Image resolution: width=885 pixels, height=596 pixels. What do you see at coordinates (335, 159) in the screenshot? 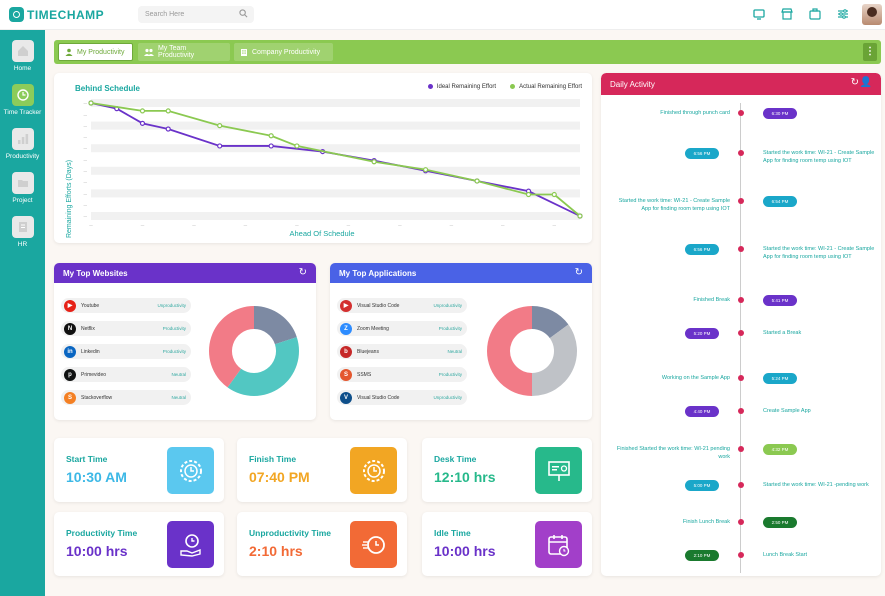
I see `series-line-ideal` at bounding box center [335, 159].